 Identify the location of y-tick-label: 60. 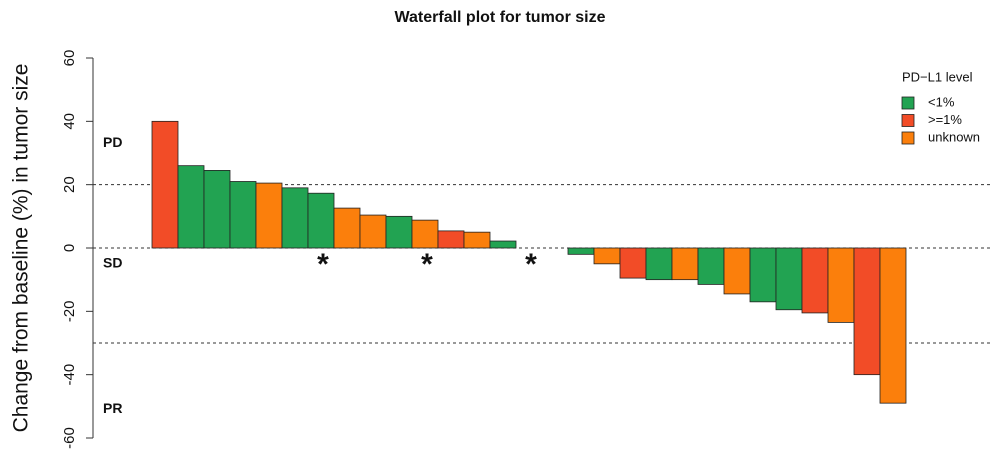
(69, 58).